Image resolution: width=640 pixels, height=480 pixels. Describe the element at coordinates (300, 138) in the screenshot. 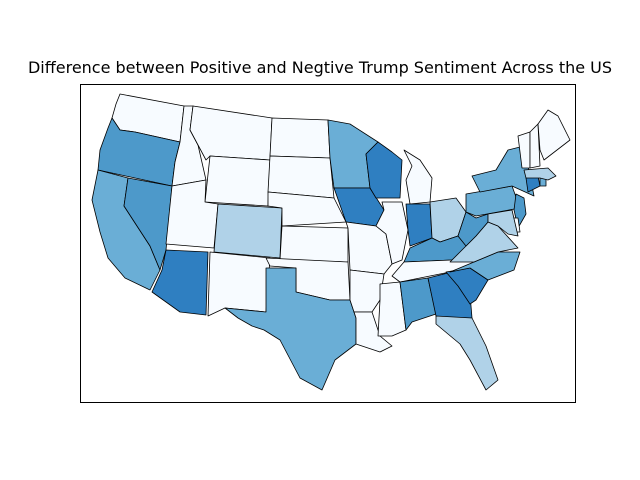

I see `state-nd` at that location.